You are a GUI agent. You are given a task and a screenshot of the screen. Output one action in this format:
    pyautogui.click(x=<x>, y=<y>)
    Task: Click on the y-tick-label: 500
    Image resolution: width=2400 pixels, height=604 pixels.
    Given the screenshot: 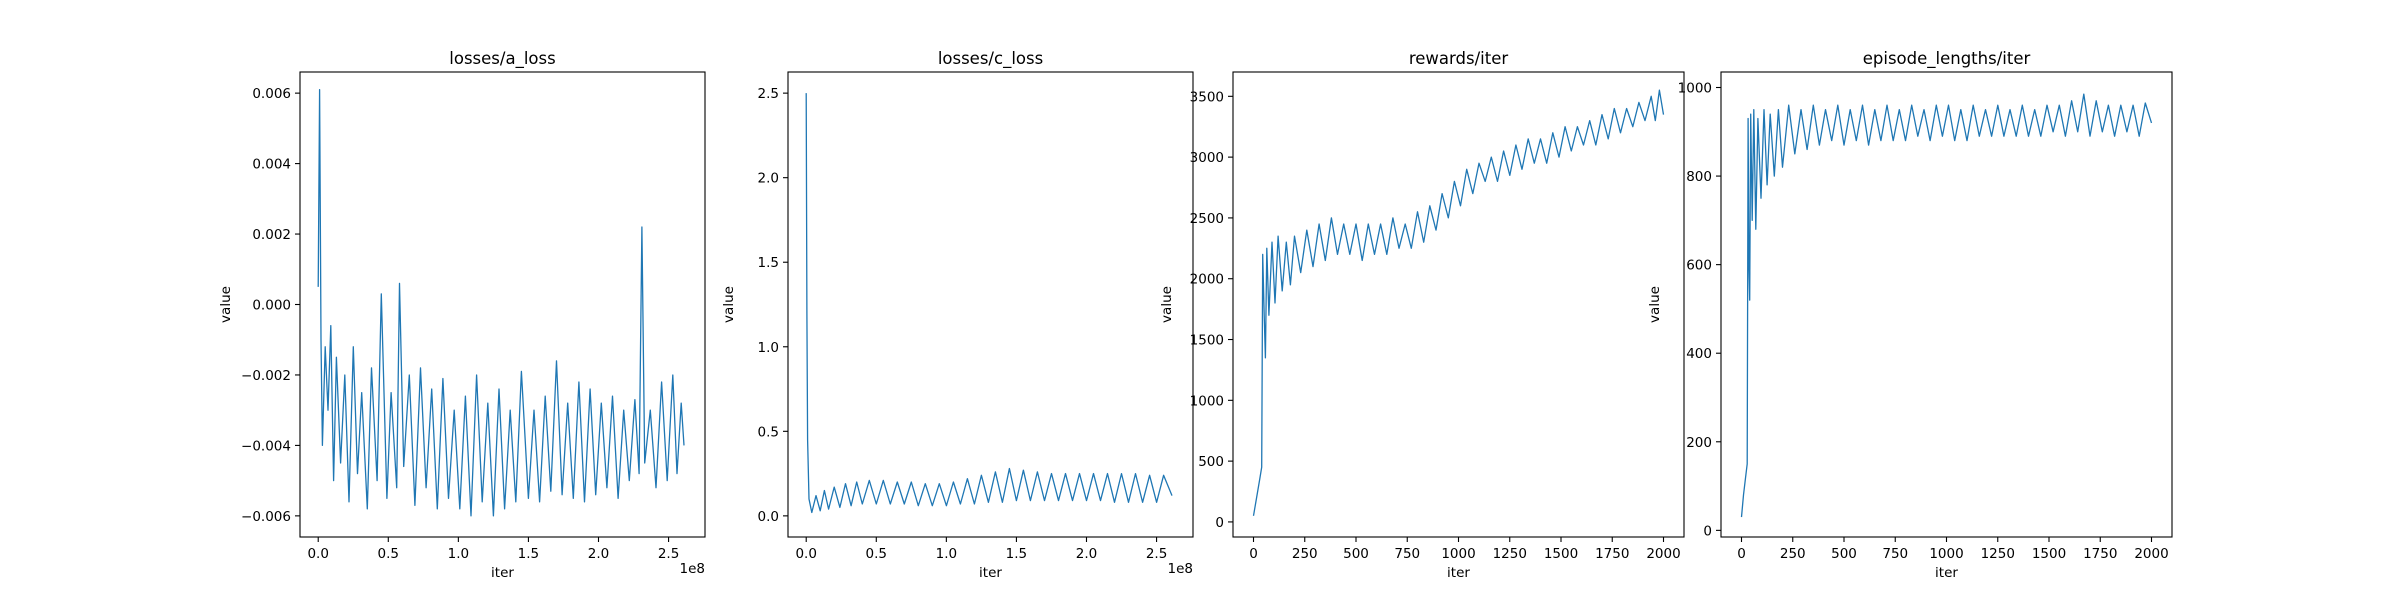 What is the action you would take?
    pyautogui.click(x=1211, y=462)
    